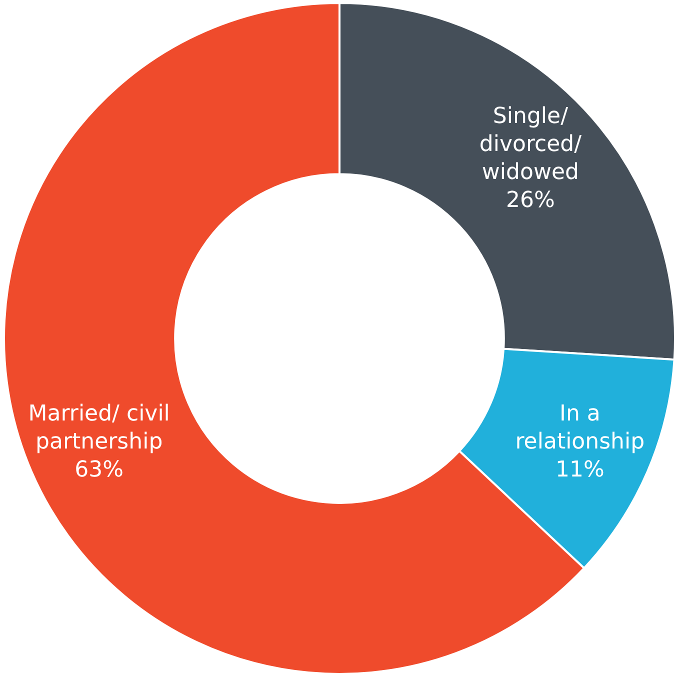 Image resolution: width=679 pixels, height=677 pixels. I want to click on slice-label: Married/ civil partnership, so click(99, 427).